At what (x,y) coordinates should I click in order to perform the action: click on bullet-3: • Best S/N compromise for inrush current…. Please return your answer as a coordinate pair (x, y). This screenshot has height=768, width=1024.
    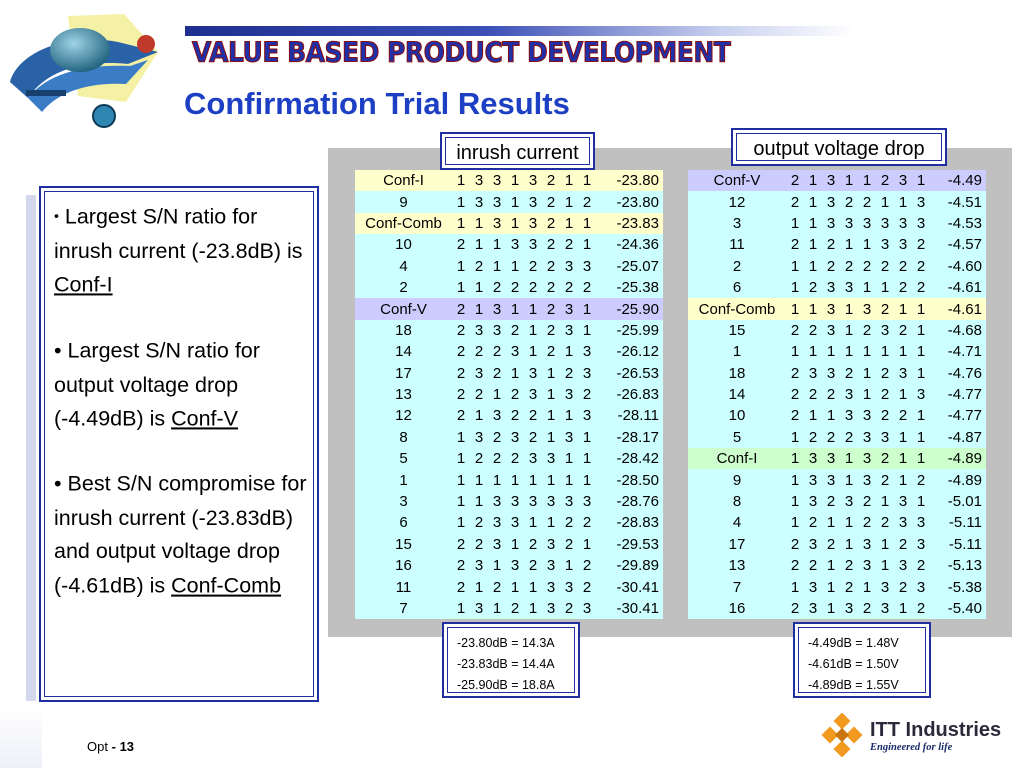
    Looking at the image, I should click on (180, 534).